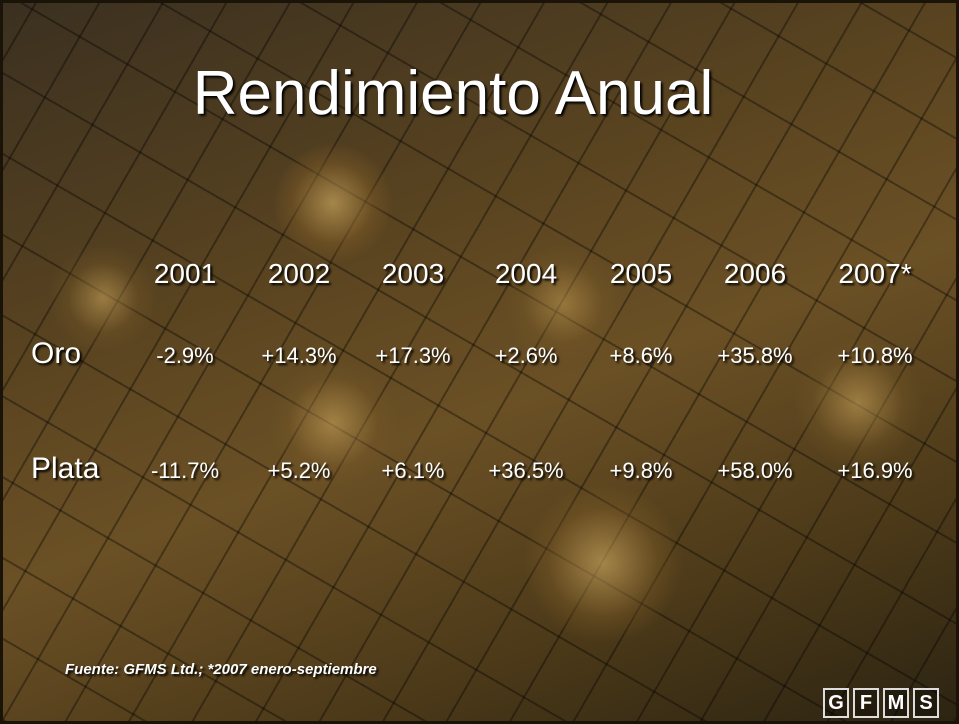 The image size is (959, 724). Describe the element at coordinates (641, 355) in the screenshot. I see `table-cell: +8.6%` at that location.